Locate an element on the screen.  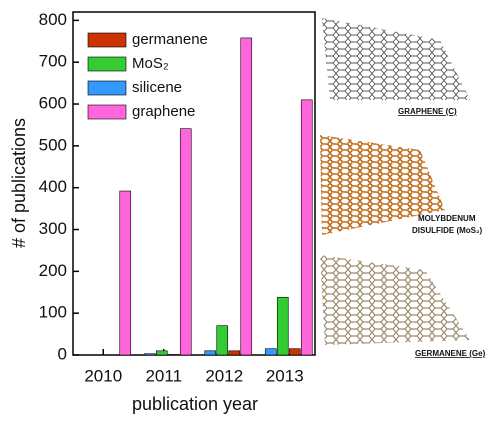
y-tick-label: 200 is located at coordinates (53, 270).